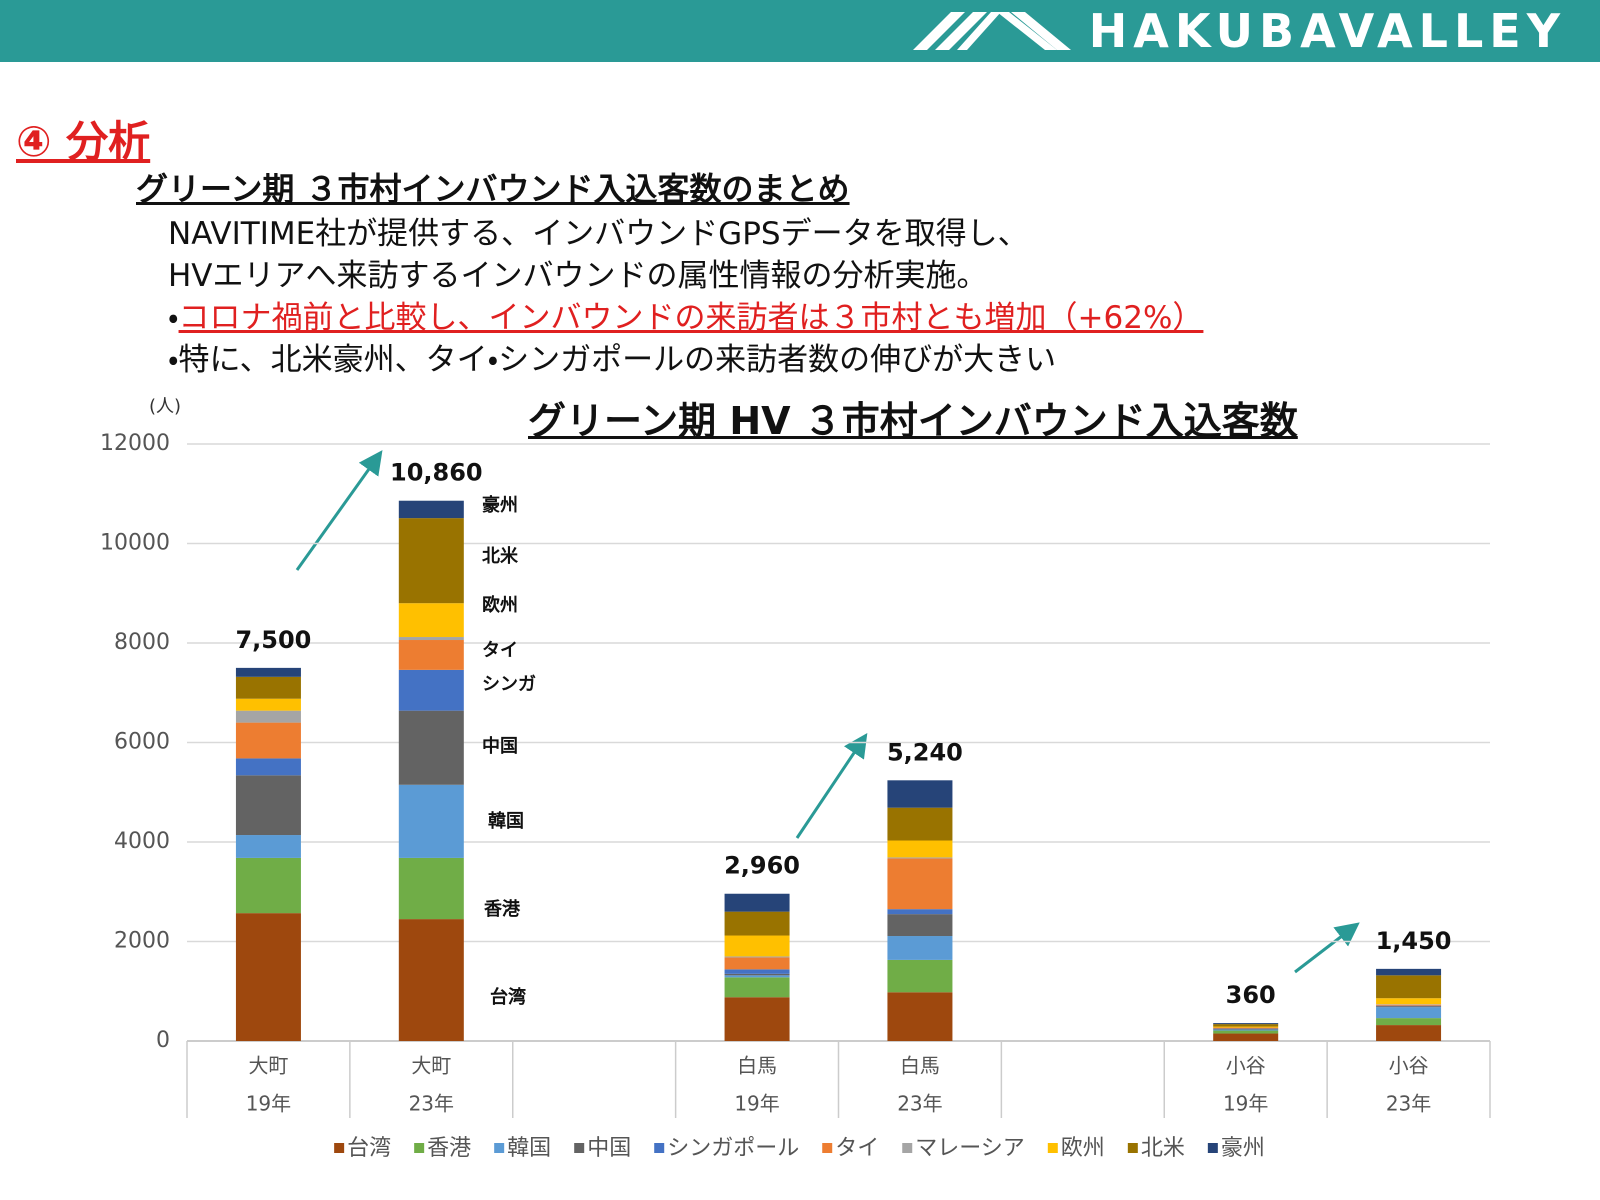 This screenshot has height=1200, width=1600. What do you see at coordinates (500, 746) in the screenshot?
I see `segment-annotation: 中国` at bounding box center [500, 746].